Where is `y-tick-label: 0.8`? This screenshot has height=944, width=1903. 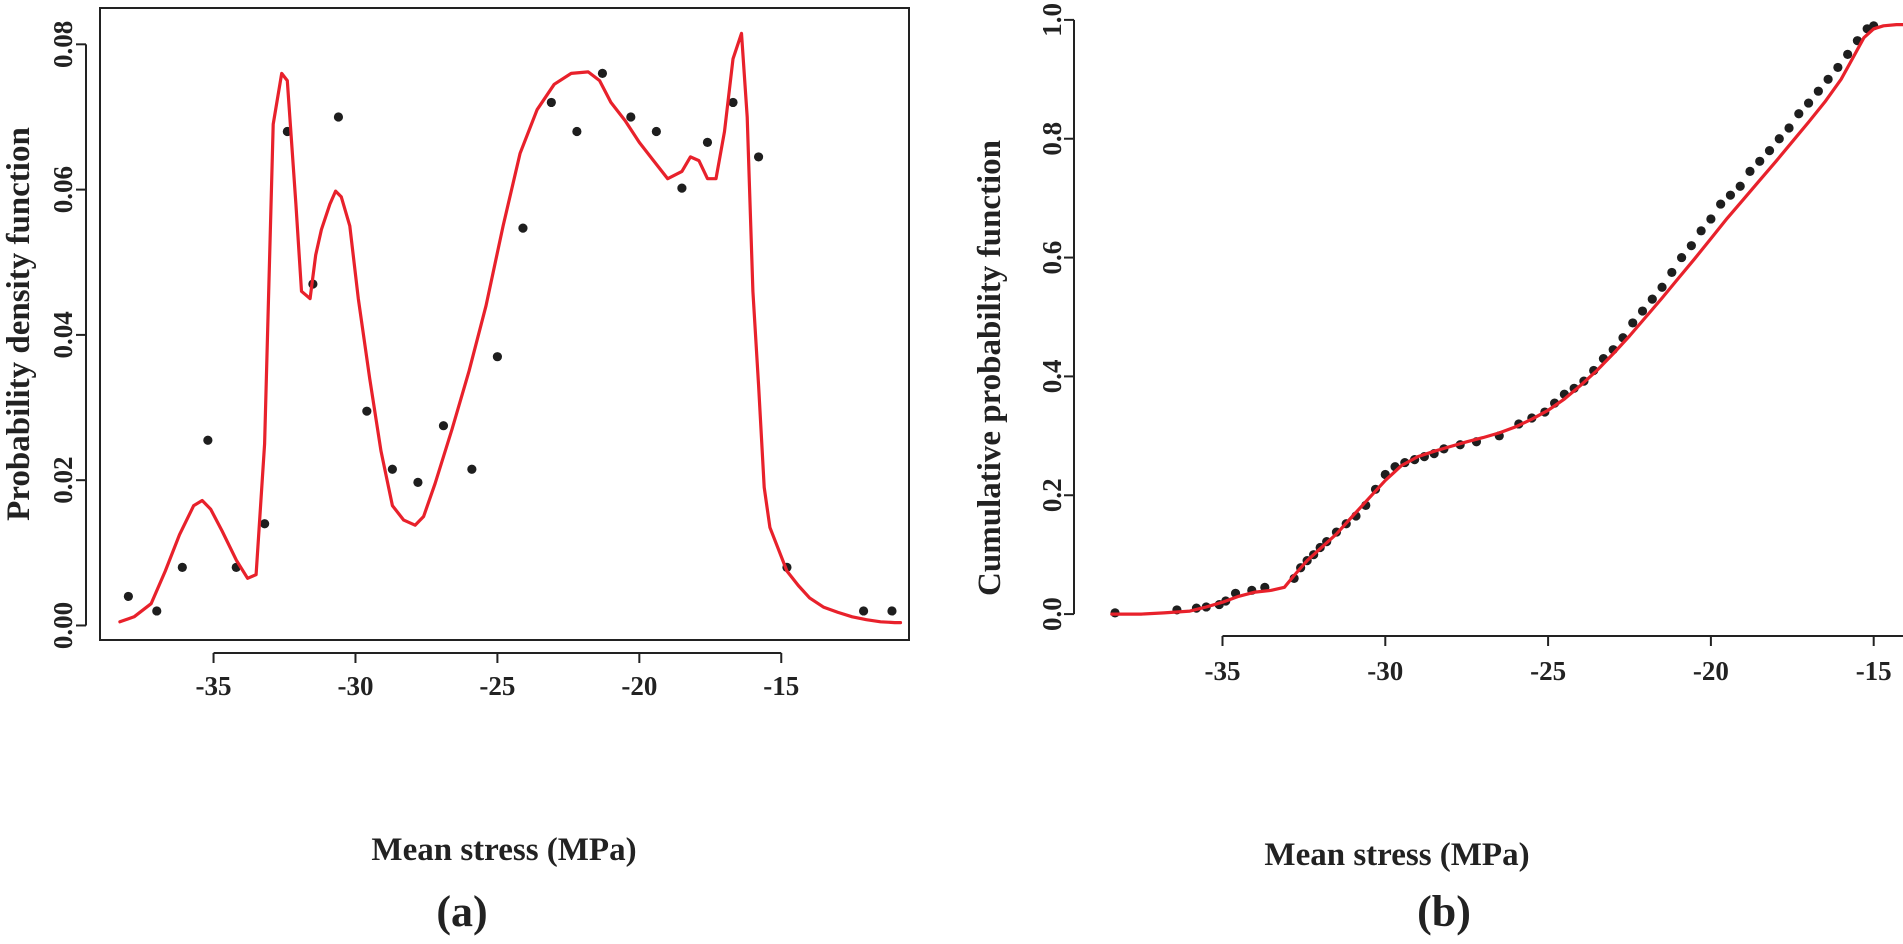 y-tick-label: 0.8 is located at coordinates (1052, 139).